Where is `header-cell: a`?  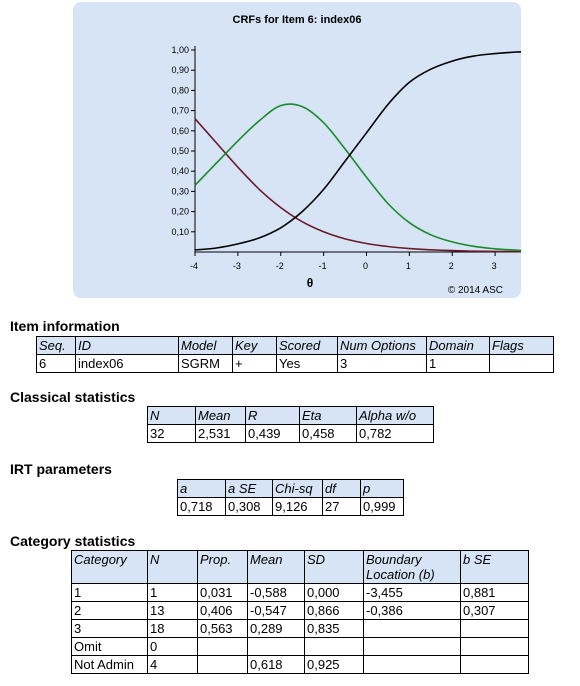 header-cell: a is located at coordinates (201, 488).